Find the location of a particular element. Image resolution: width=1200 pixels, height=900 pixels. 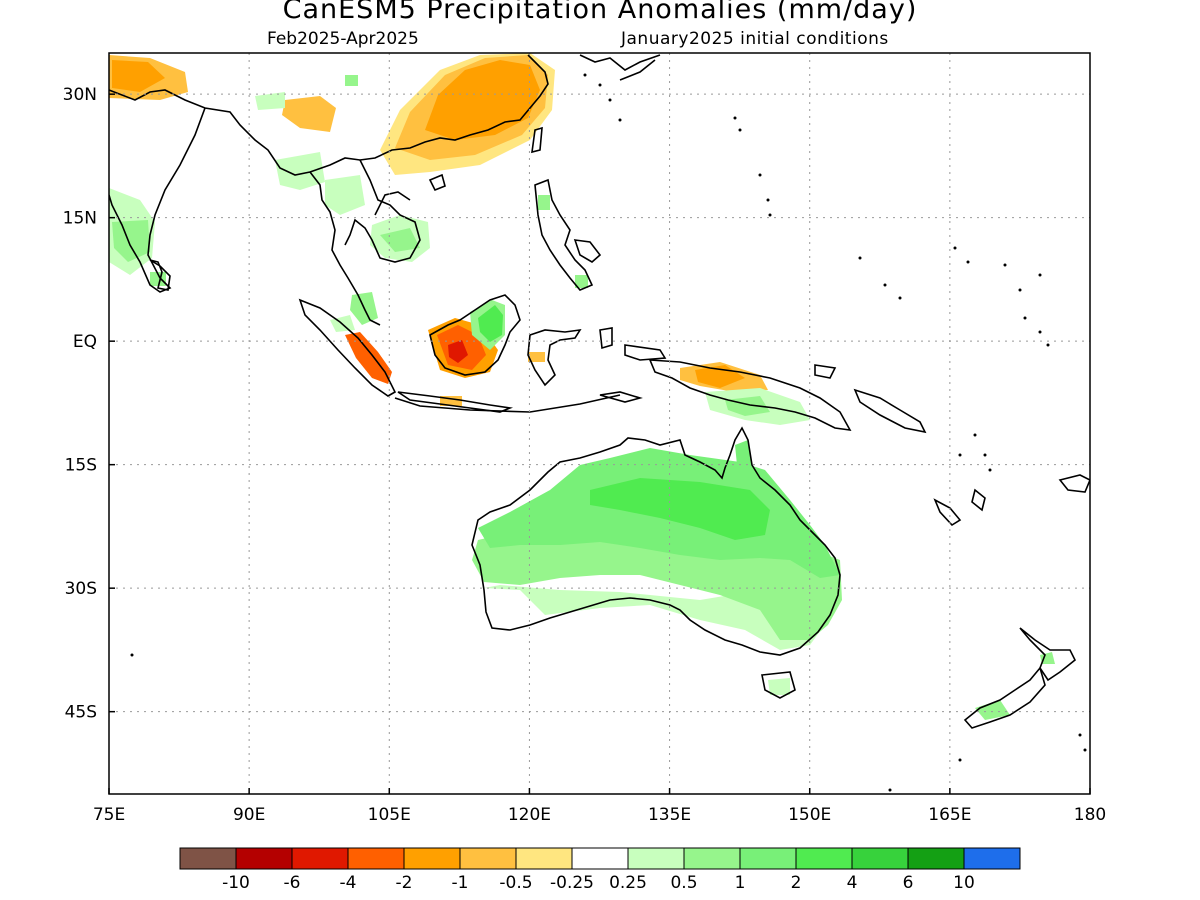

colorbar-label: 6 is located at coordinates (908, 883).